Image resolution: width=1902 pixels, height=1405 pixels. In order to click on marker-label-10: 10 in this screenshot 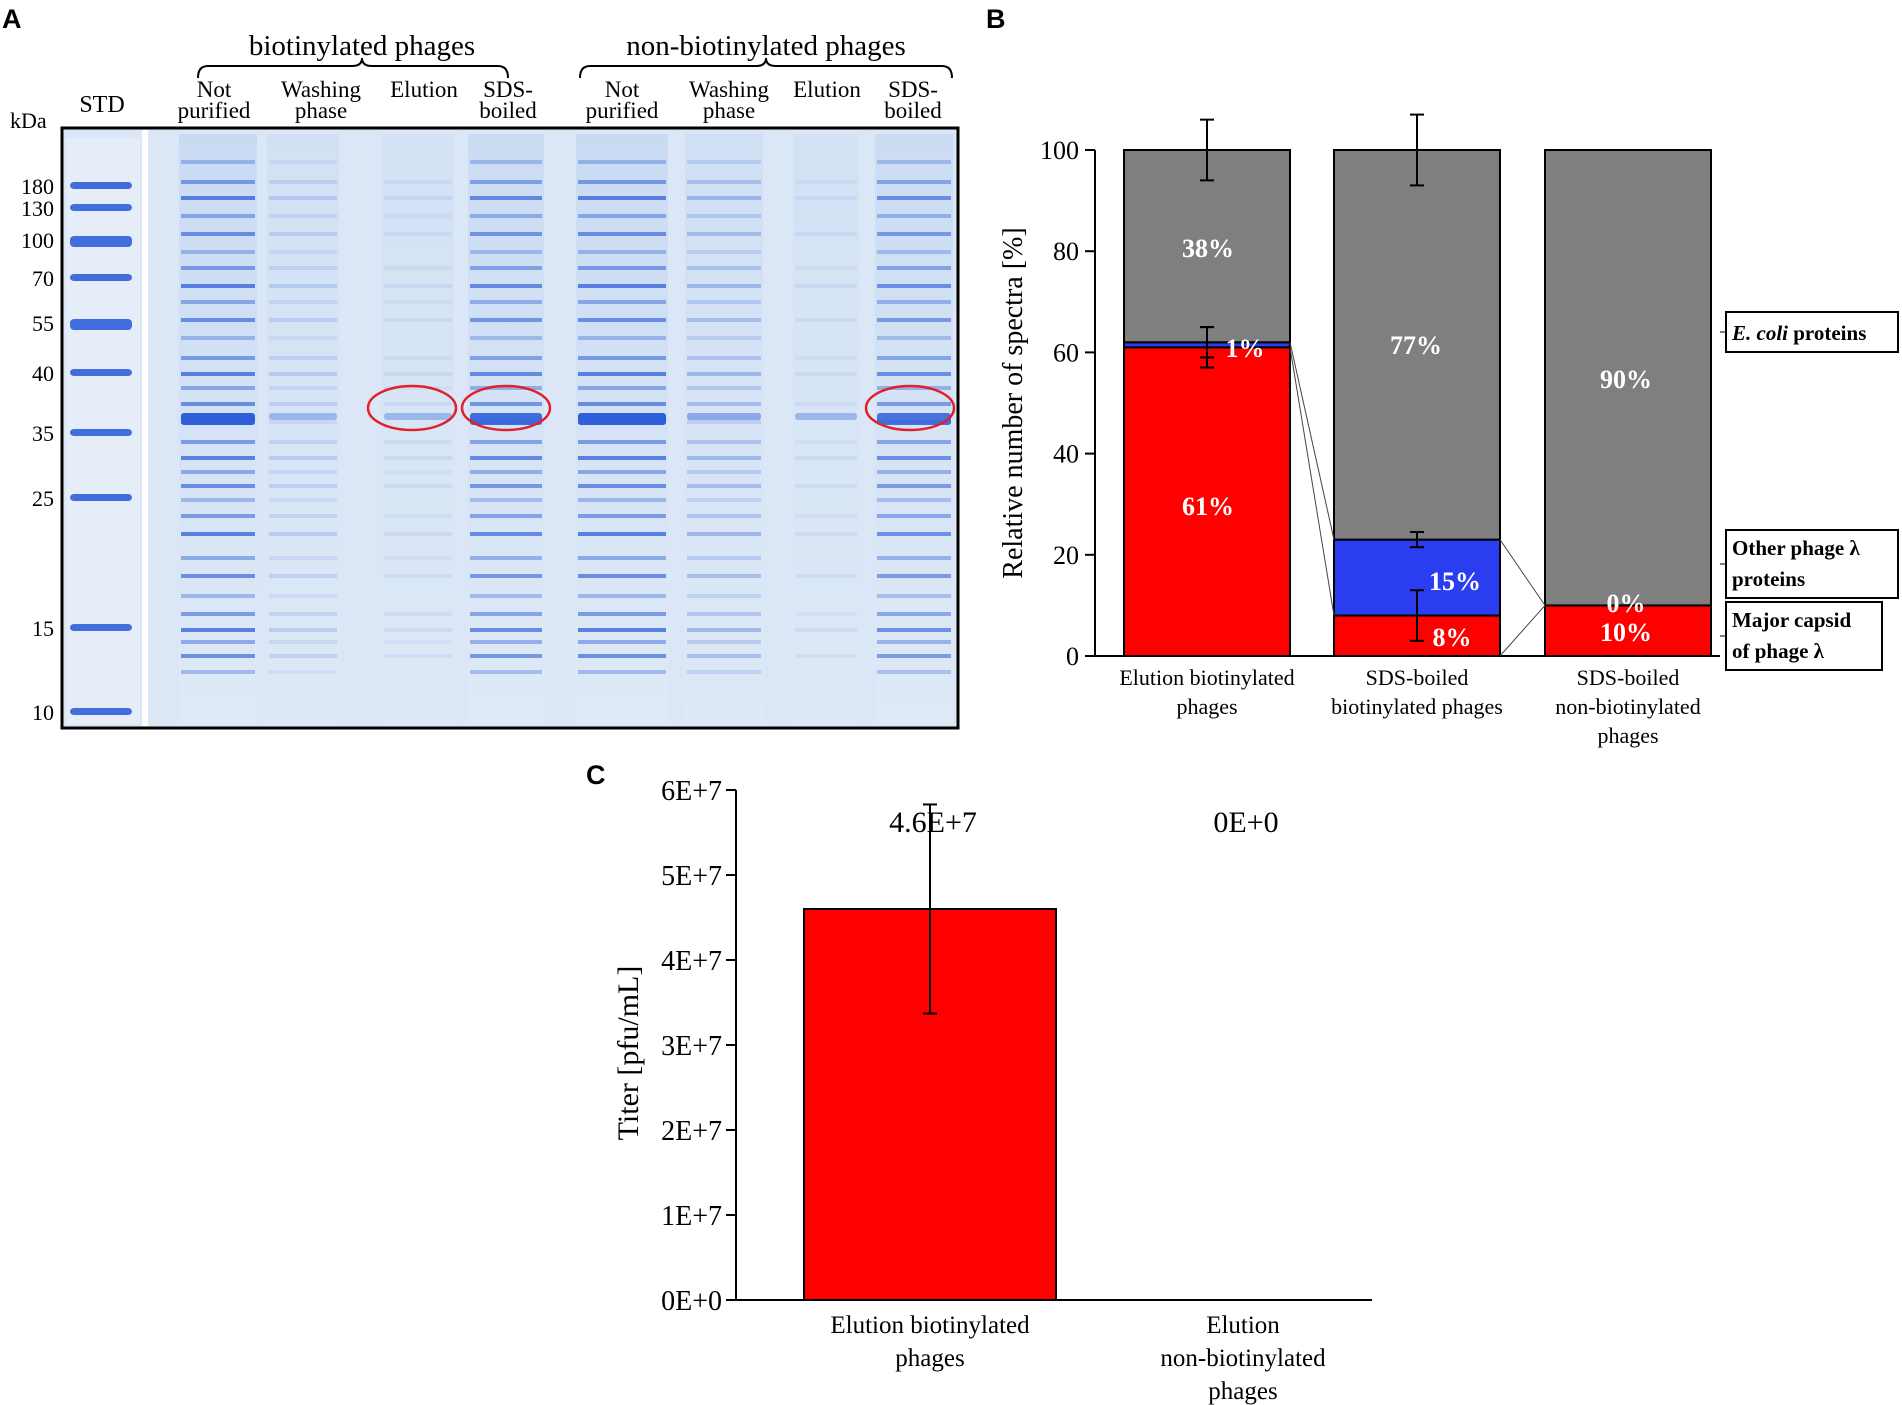, I will do `click(43, 712)`.